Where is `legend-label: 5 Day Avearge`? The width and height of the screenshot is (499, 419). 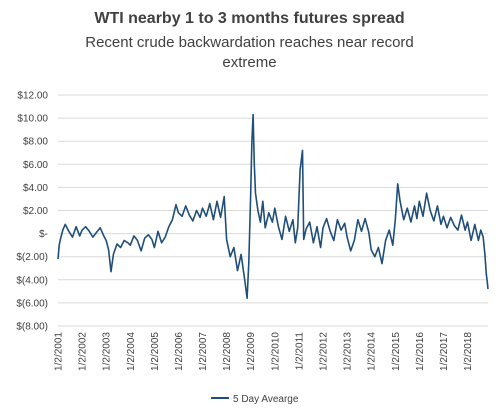 legend-label: 5 Day Avearge is located at coordinates (266, 399).